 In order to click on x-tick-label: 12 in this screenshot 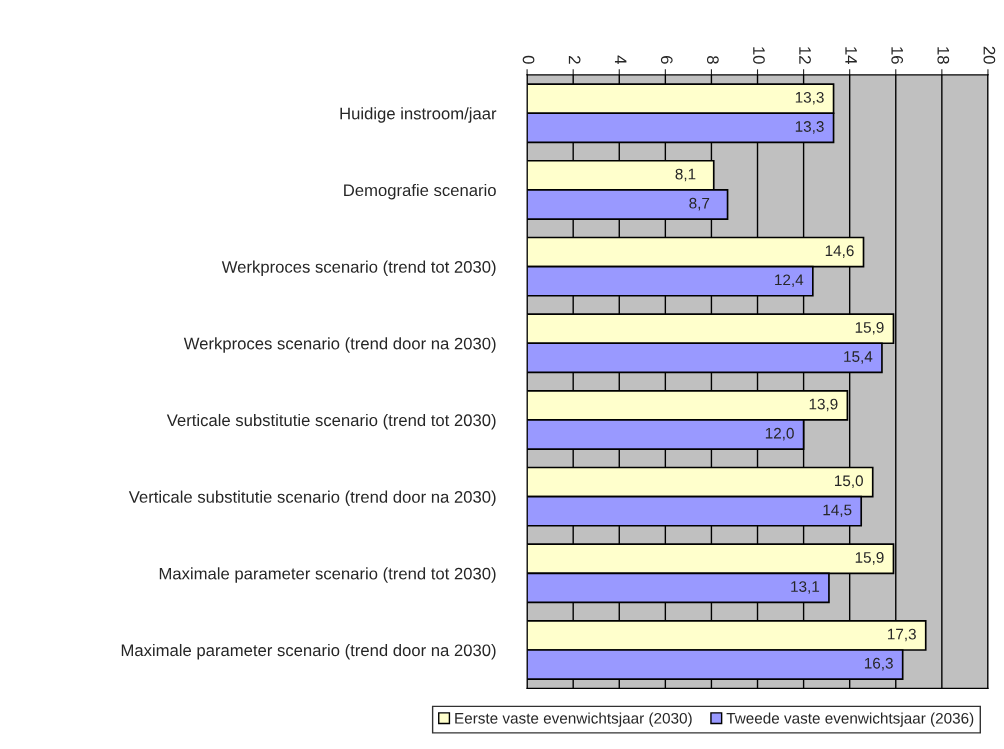, I will do `click(805, 55)`.